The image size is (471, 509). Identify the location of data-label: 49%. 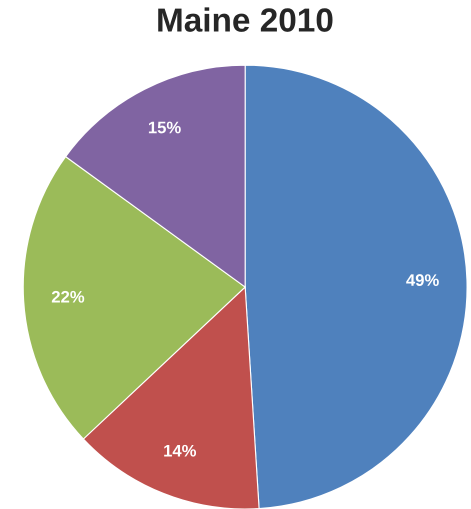
(422, 280).